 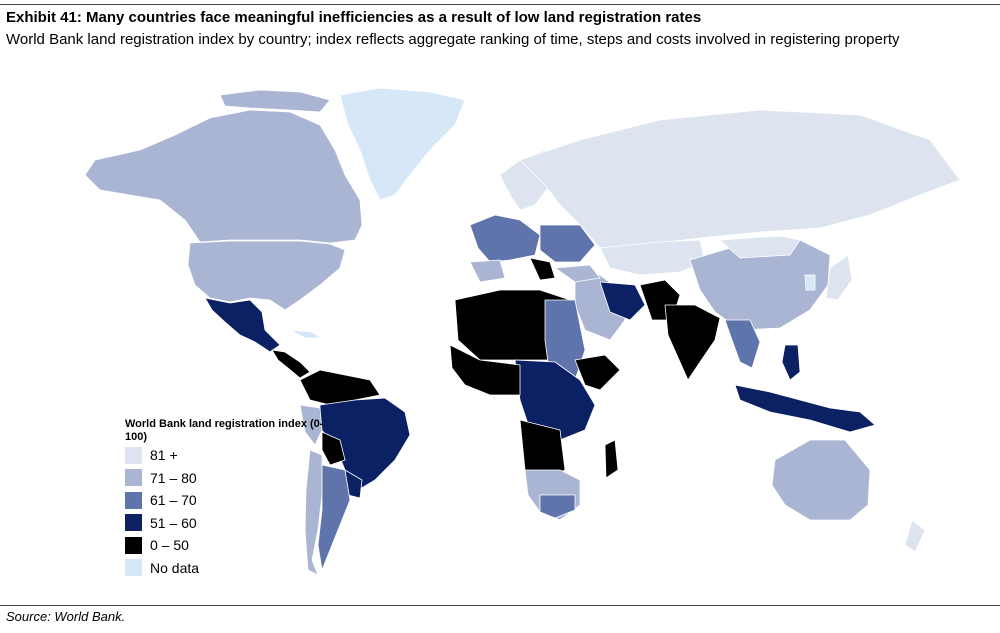 I want to click on legend-item: 51 – 60, so click(x=225, y=523).